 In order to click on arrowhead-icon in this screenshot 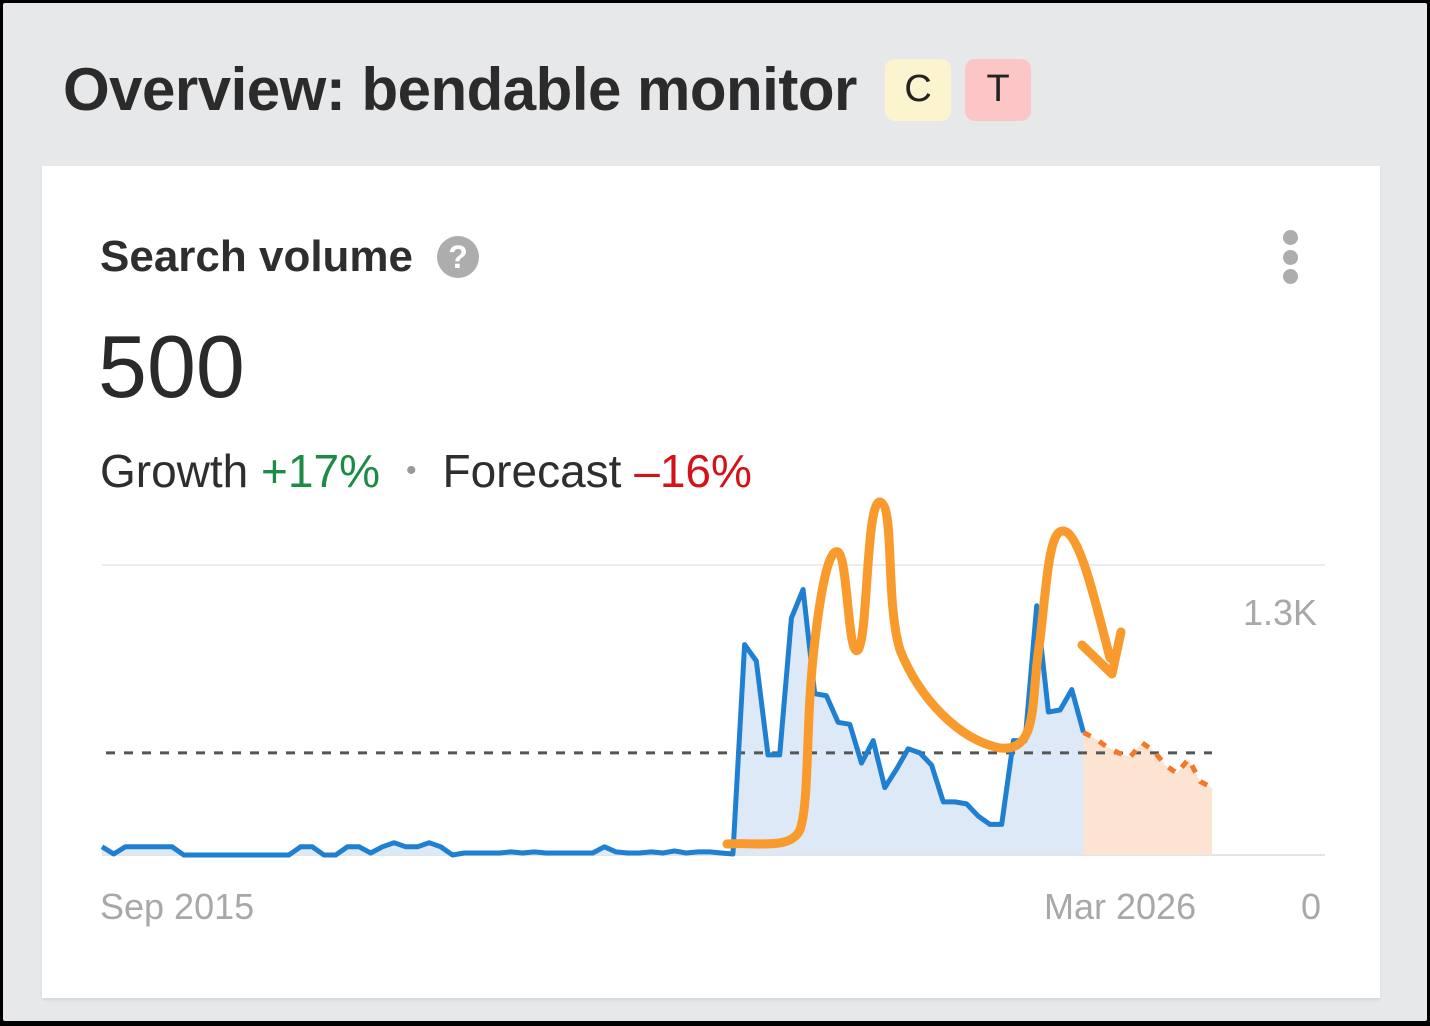, I will do `click(1101, 653)`.